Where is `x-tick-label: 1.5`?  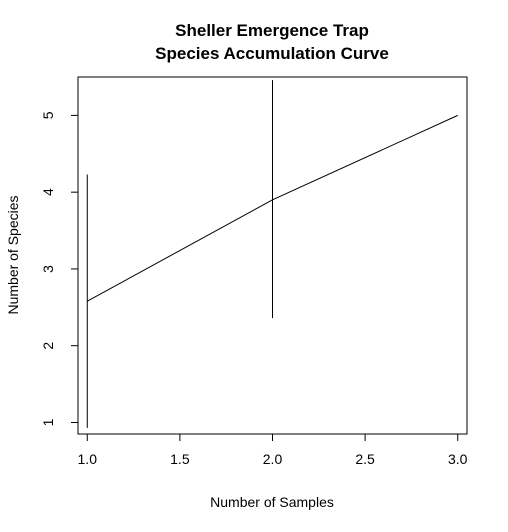
x-tick-label: 1.5 is located at coordinates (180, 459).